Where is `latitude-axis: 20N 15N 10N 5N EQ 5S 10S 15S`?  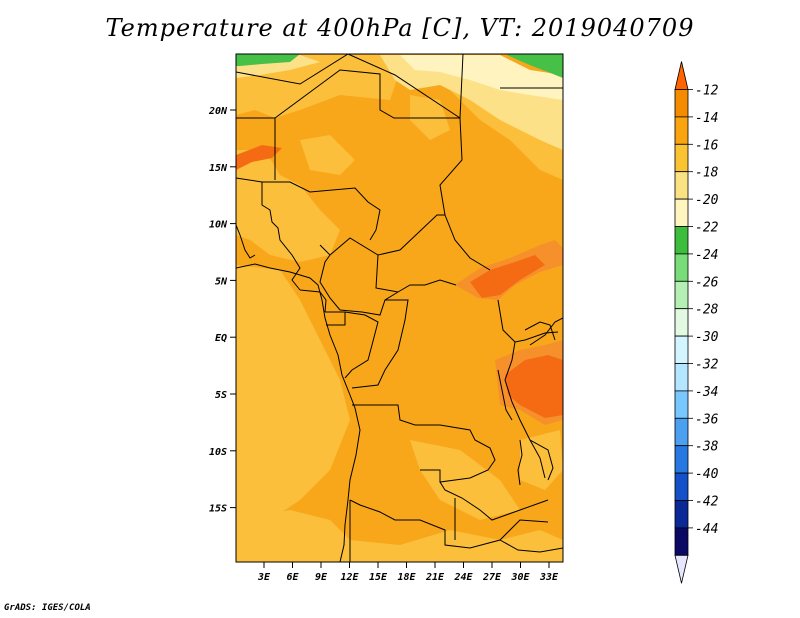 latitude-axis: 20N 15N 10N 5N EQ 5S 10S 15S is located at coordinates (222, 310).